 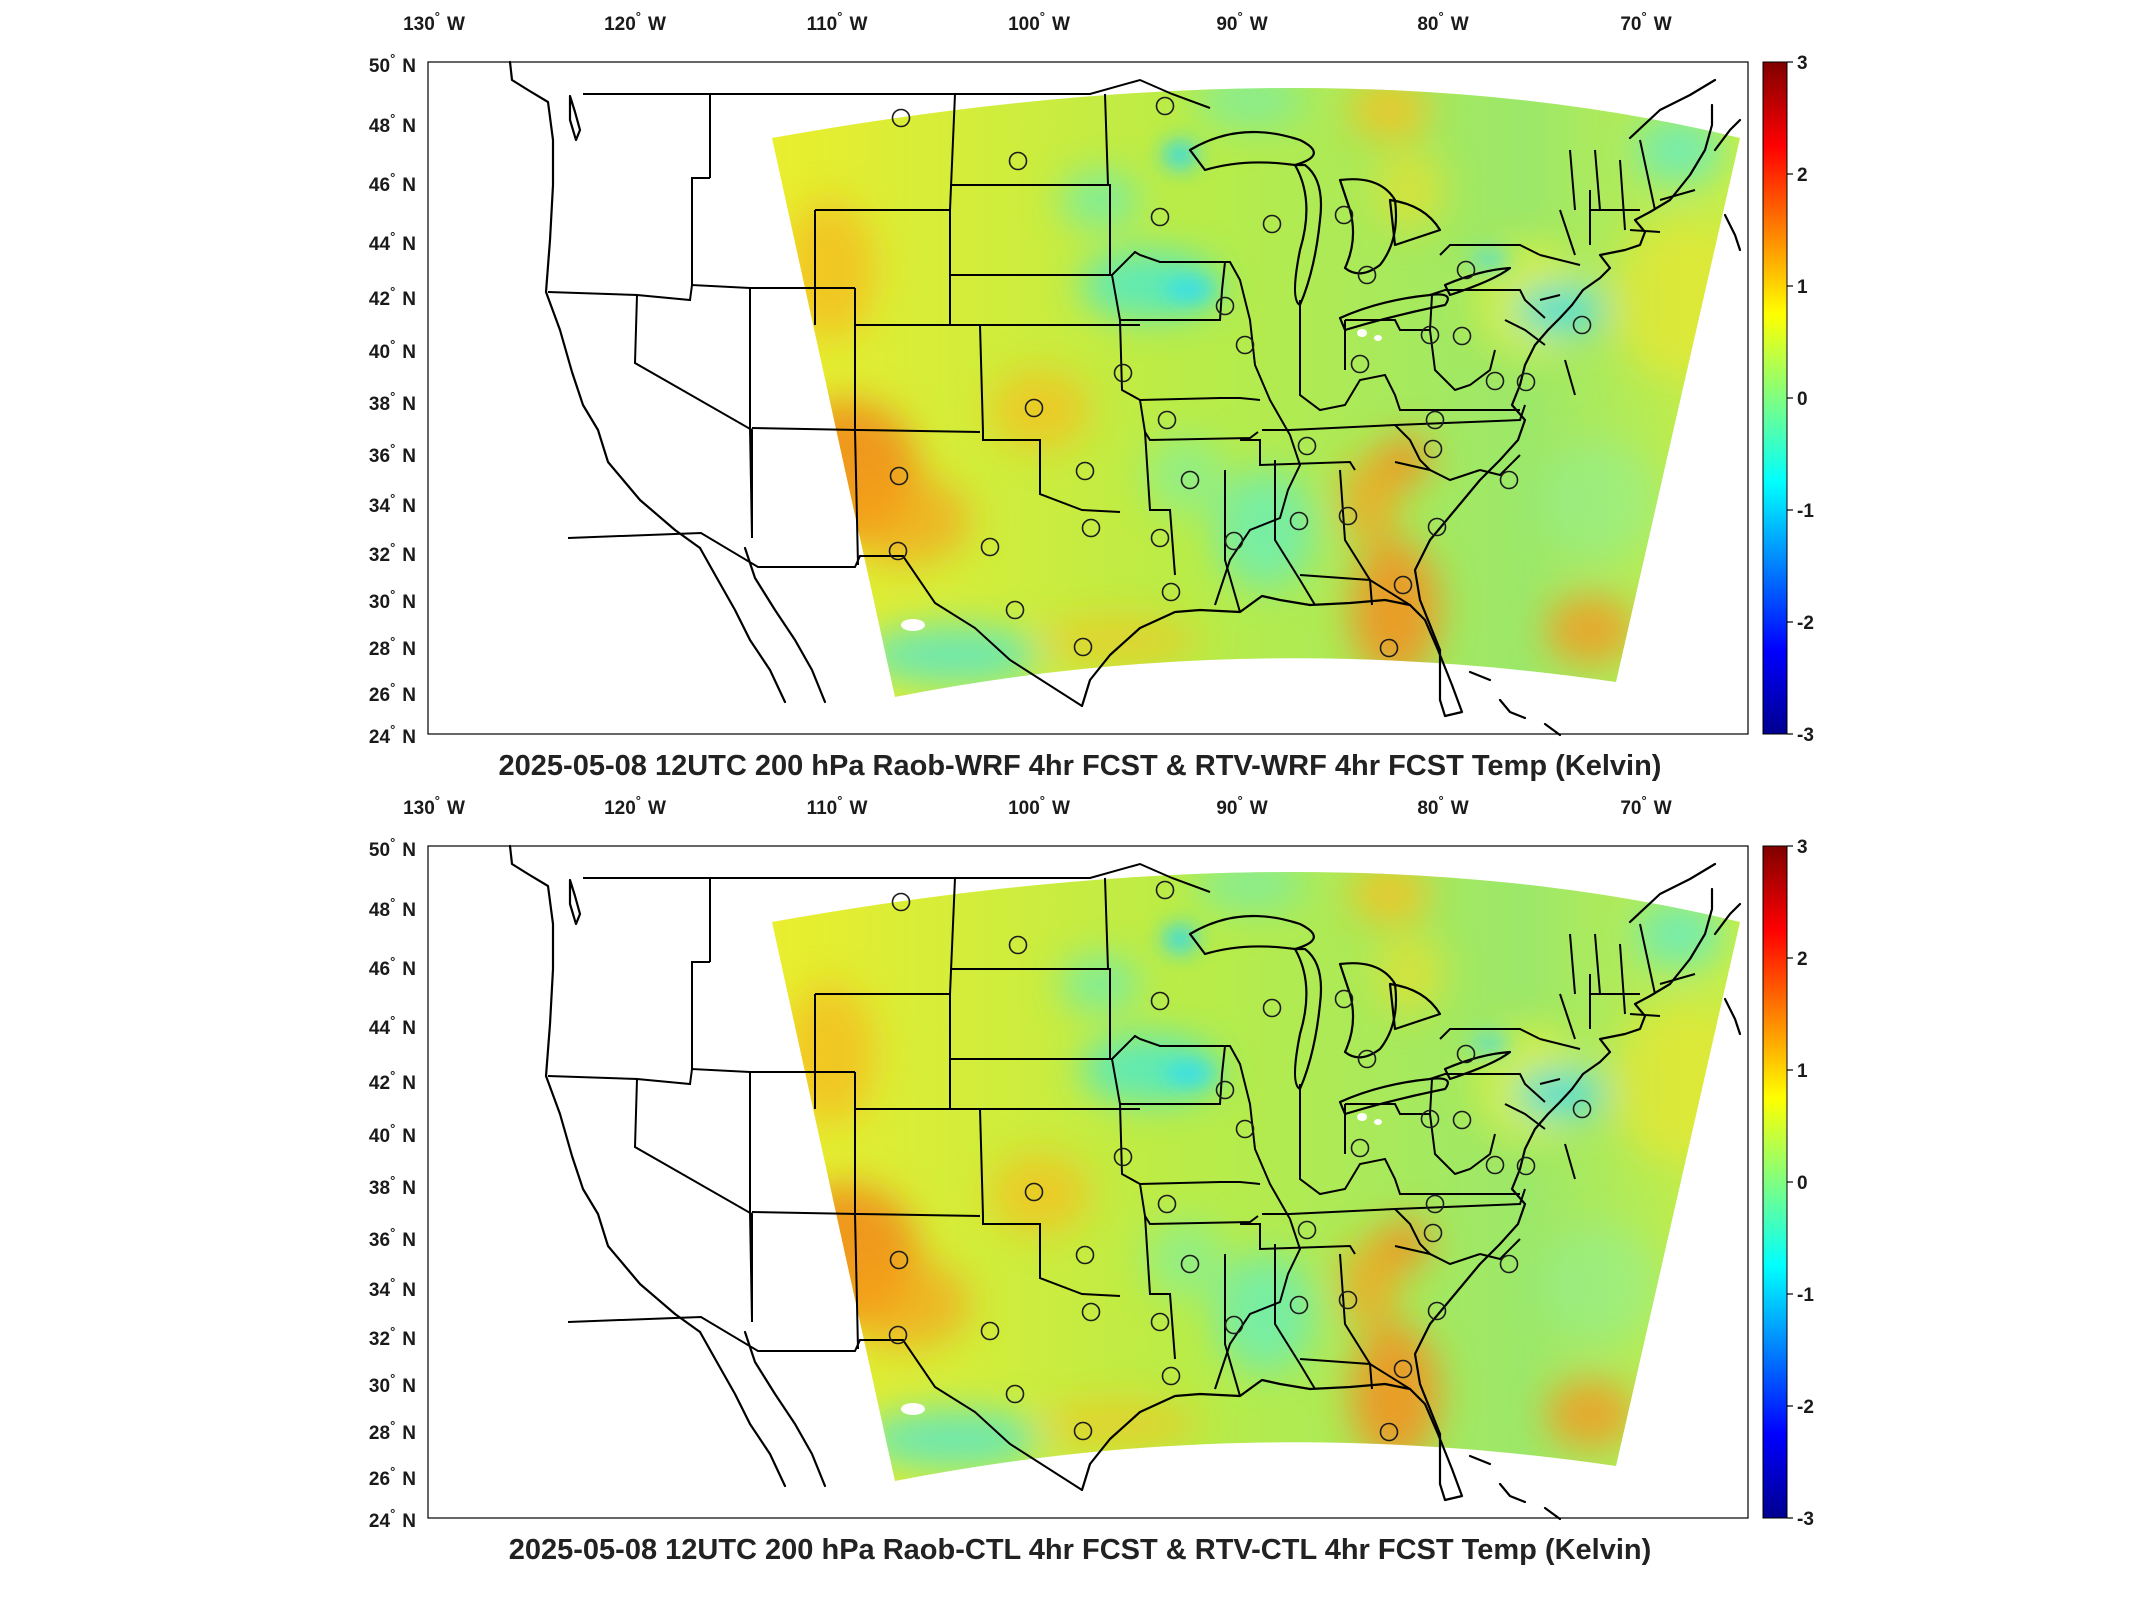 What do you see at coordinates (434, 806) in the screenshot?
I see `lon-tick-label: 130° W` at bounding box center [434, 806].